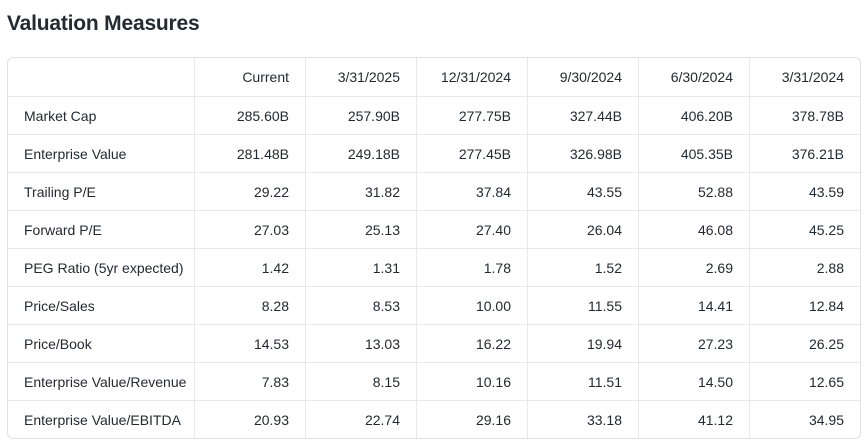 The image size is (867, 442). Describe the element at coordinates (101, 419) in the screenshot. I see `row-label: Enterprise Value/EBITDA` at that location.